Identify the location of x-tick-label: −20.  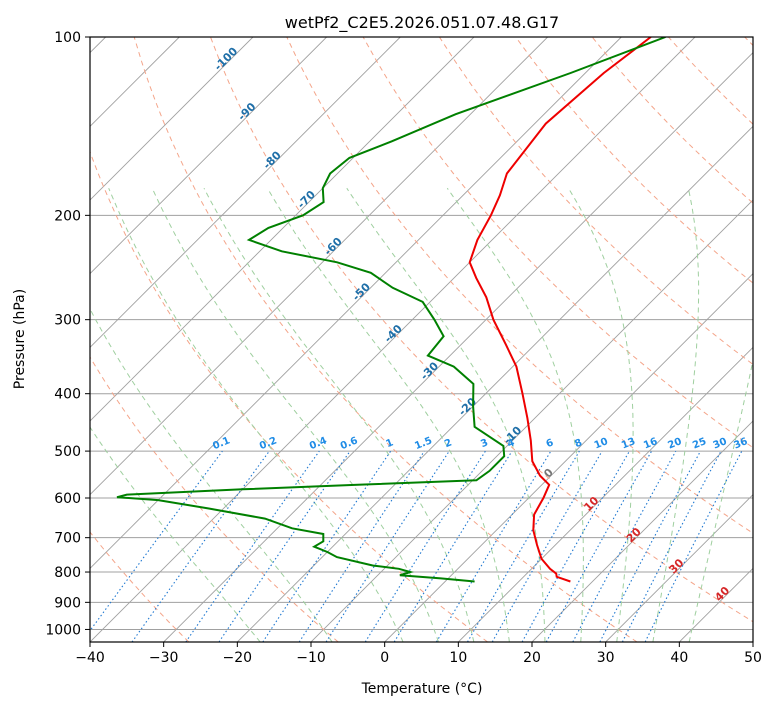
(238, 658).